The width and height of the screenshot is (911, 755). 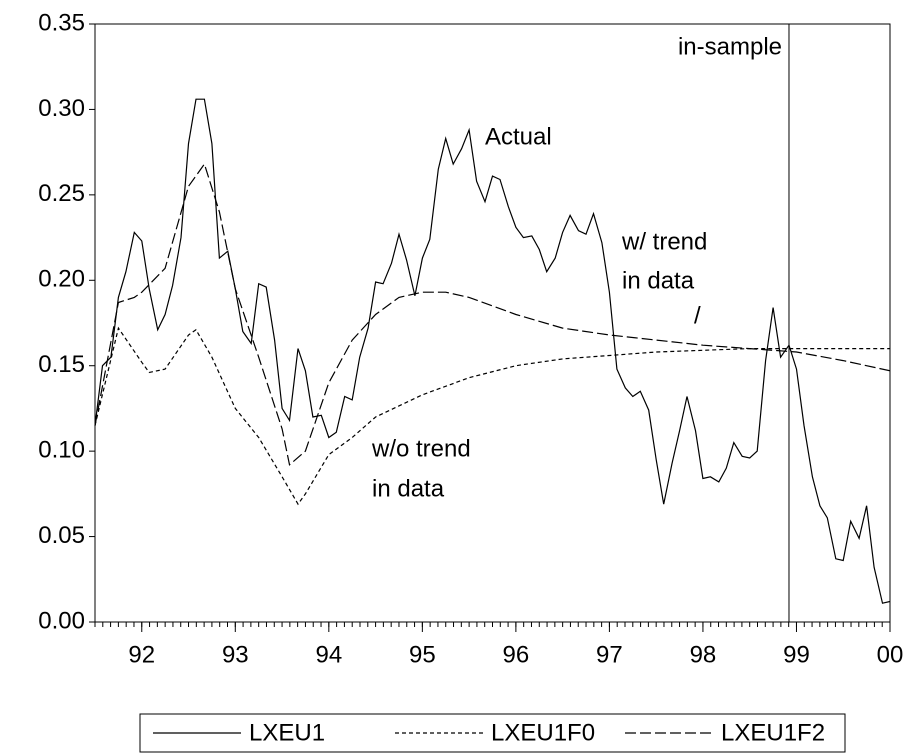 What do you see at coordinates (796, 654) in the screenshot?
I see `x-tick-label: 99` at bounding box center [796, 654].